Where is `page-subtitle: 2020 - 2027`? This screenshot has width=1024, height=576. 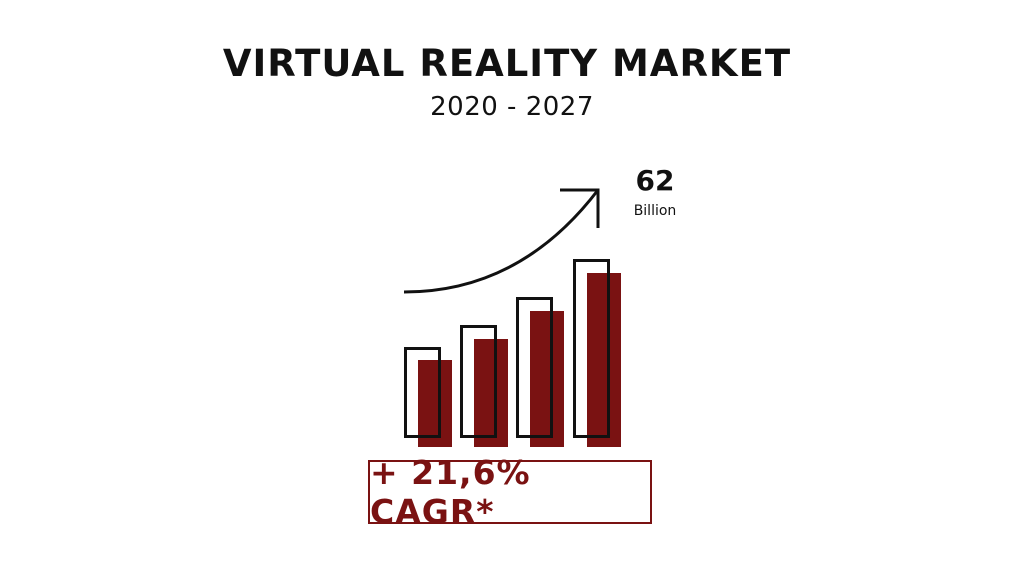
page-subtitle: 2020 - 2027 is located at coordinates (512, 107).